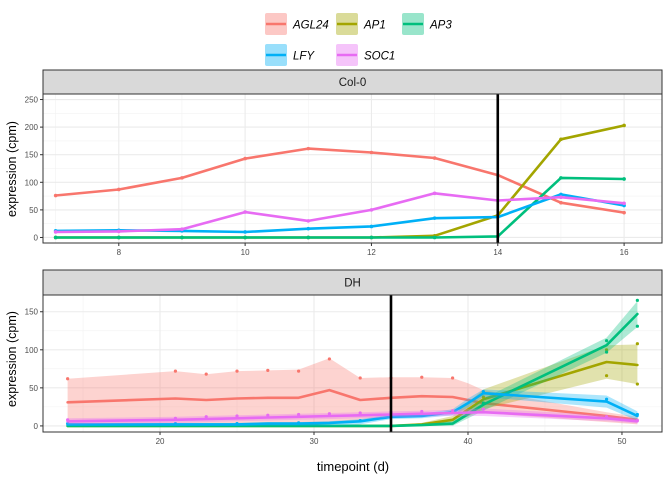 This screenshot has width=672, height=480. What do you see at coordinates (440, 26) in the screenshot?
I see `legend-label: AP3` at bounding box center [440, 26].